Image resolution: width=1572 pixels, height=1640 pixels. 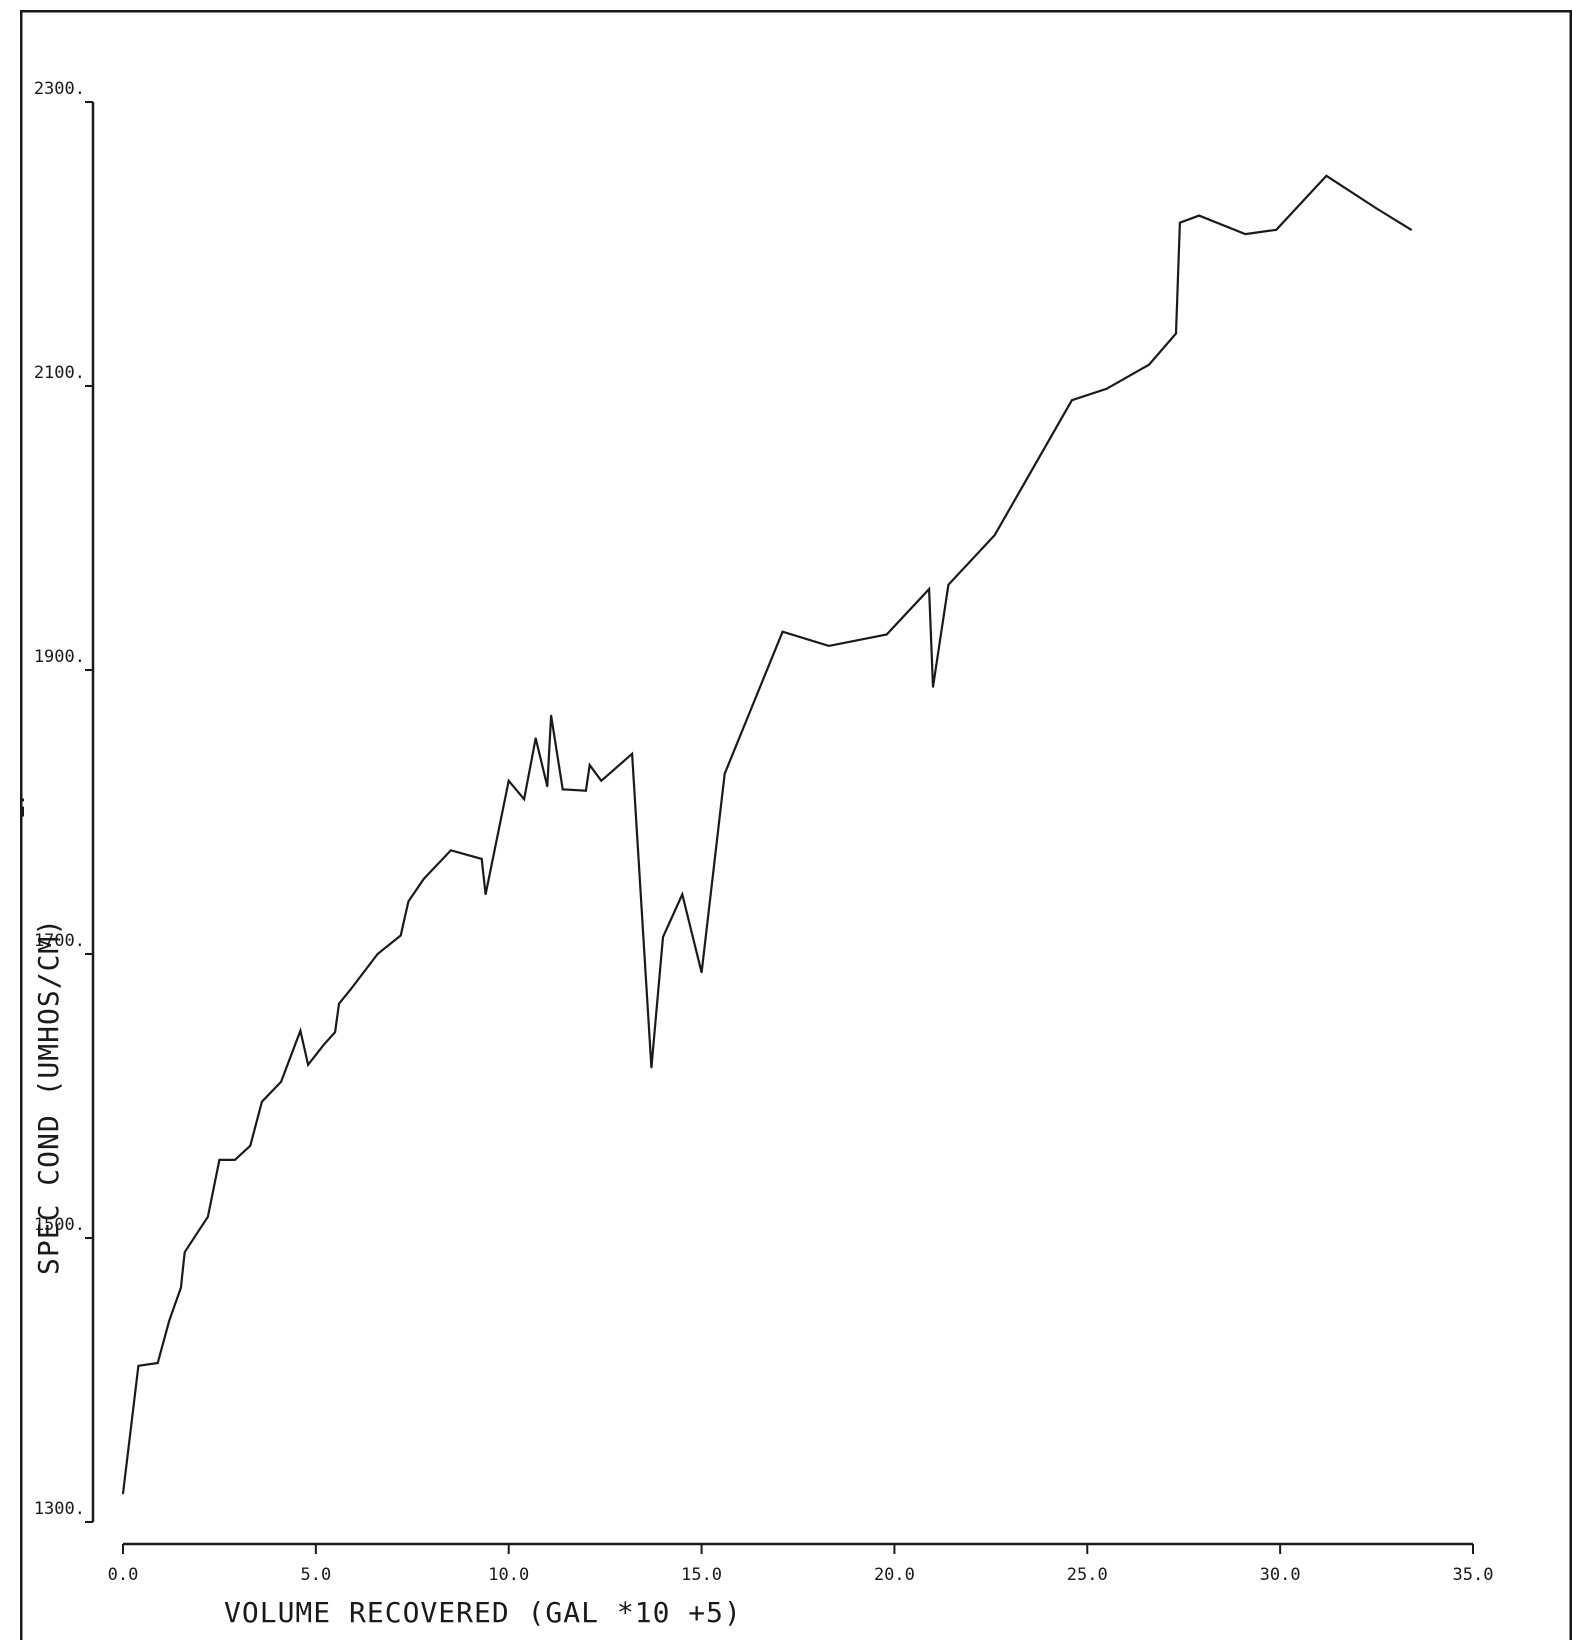 I want to click on x-tick-label: 35.0, so click(x=1473, y=1575).